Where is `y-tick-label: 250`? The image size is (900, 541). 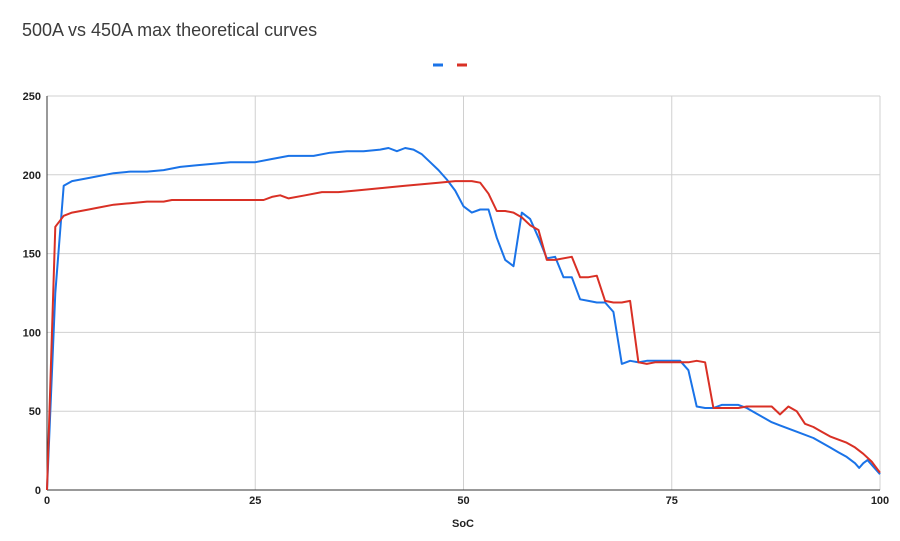
y-tick-label: 250 is located at coordinates (32, 97).